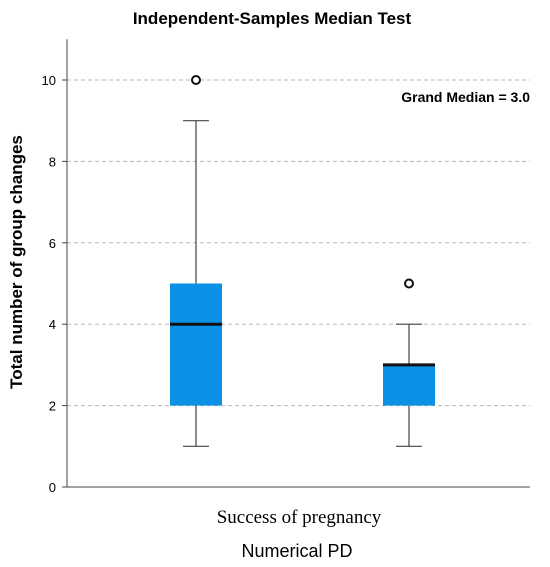  I want to click on y-axis-label: Total number of group changes, so click(16, 262).